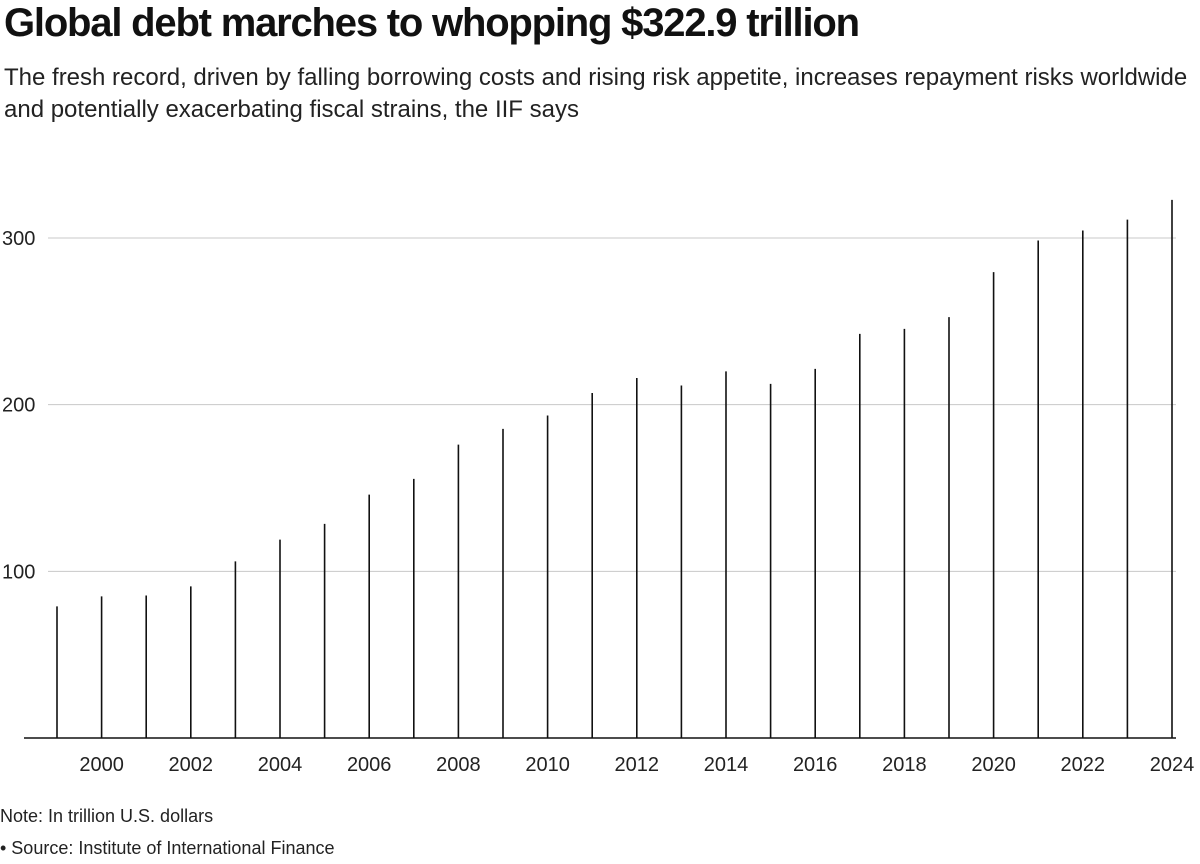  I want to click on x-tick-label-2000: 2000, so click(101, 765).